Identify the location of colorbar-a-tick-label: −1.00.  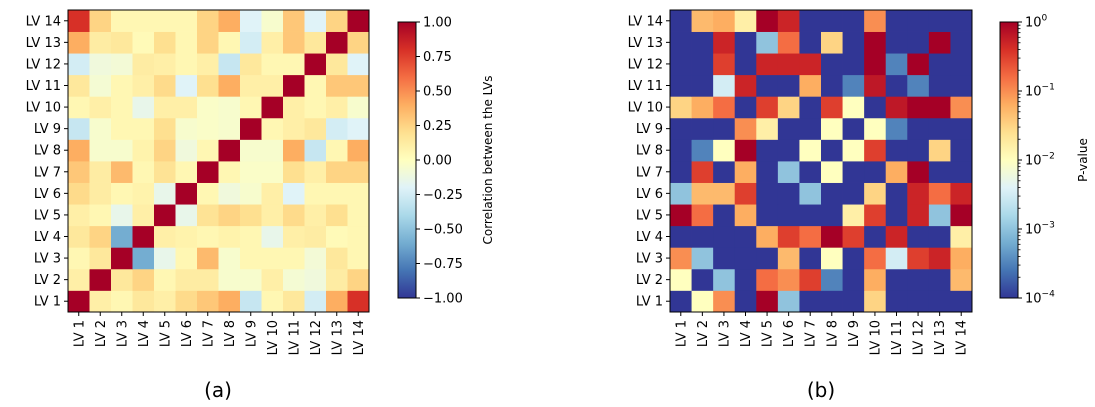
(443, 299).